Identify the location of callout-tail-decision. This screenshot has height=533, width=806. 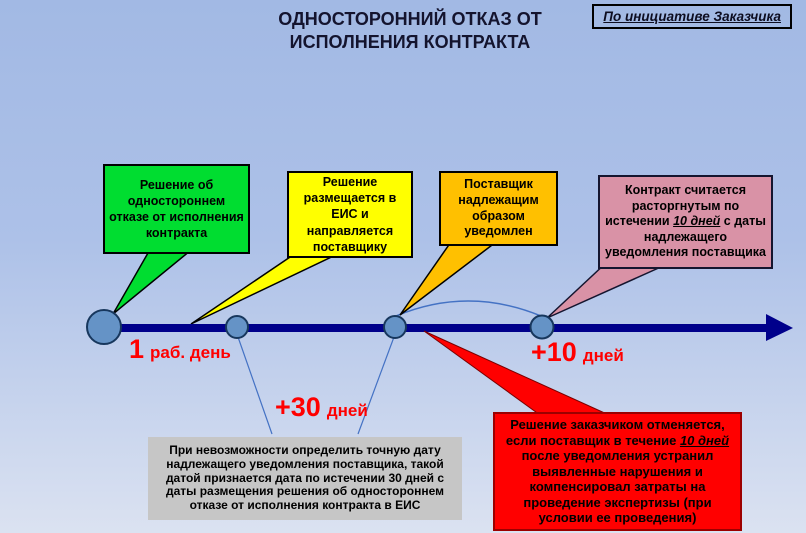
(155, 280).